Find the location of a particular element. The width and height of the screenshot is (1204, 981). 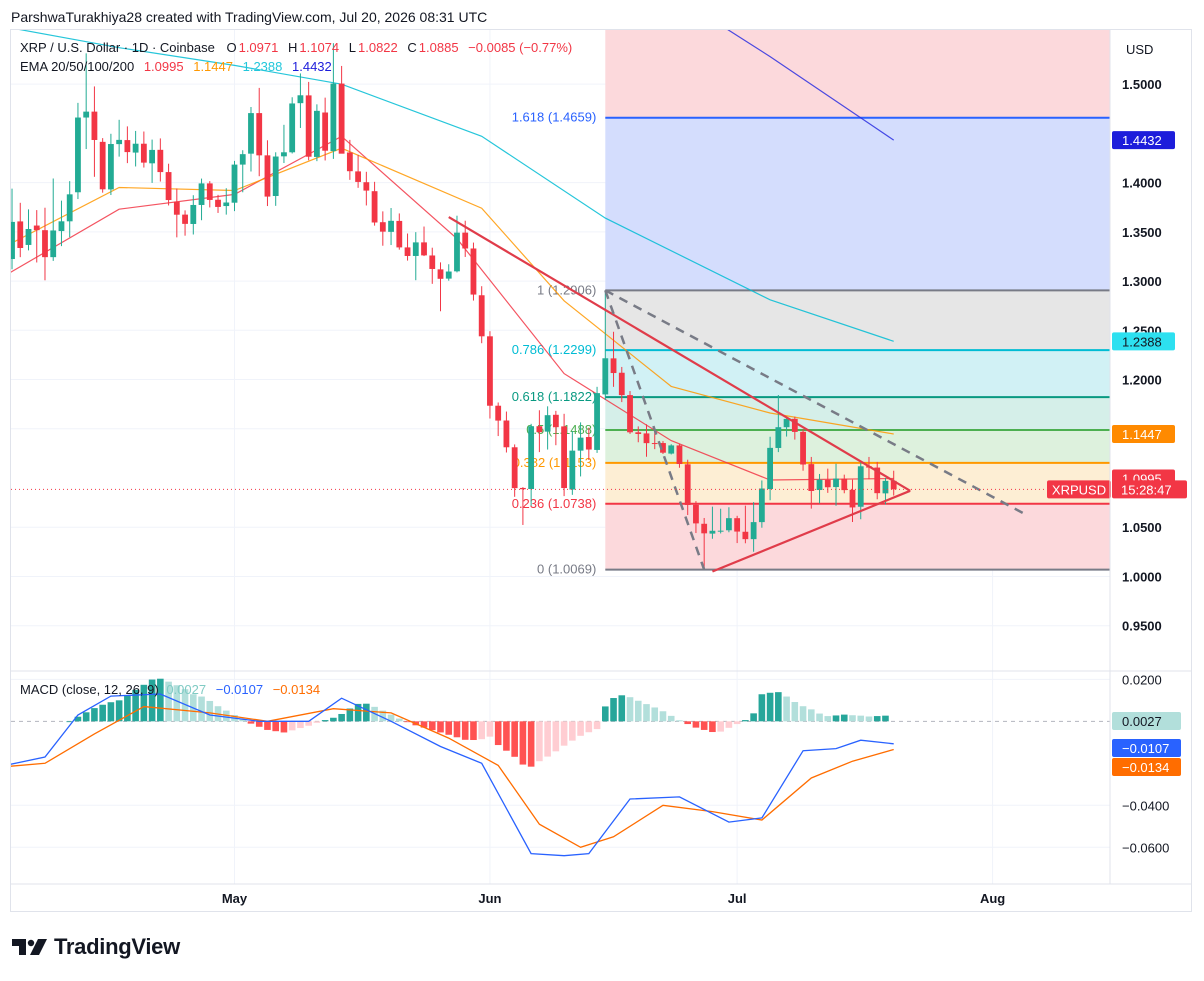

open-value: 1.0971 is located at coordinates (258, 47).